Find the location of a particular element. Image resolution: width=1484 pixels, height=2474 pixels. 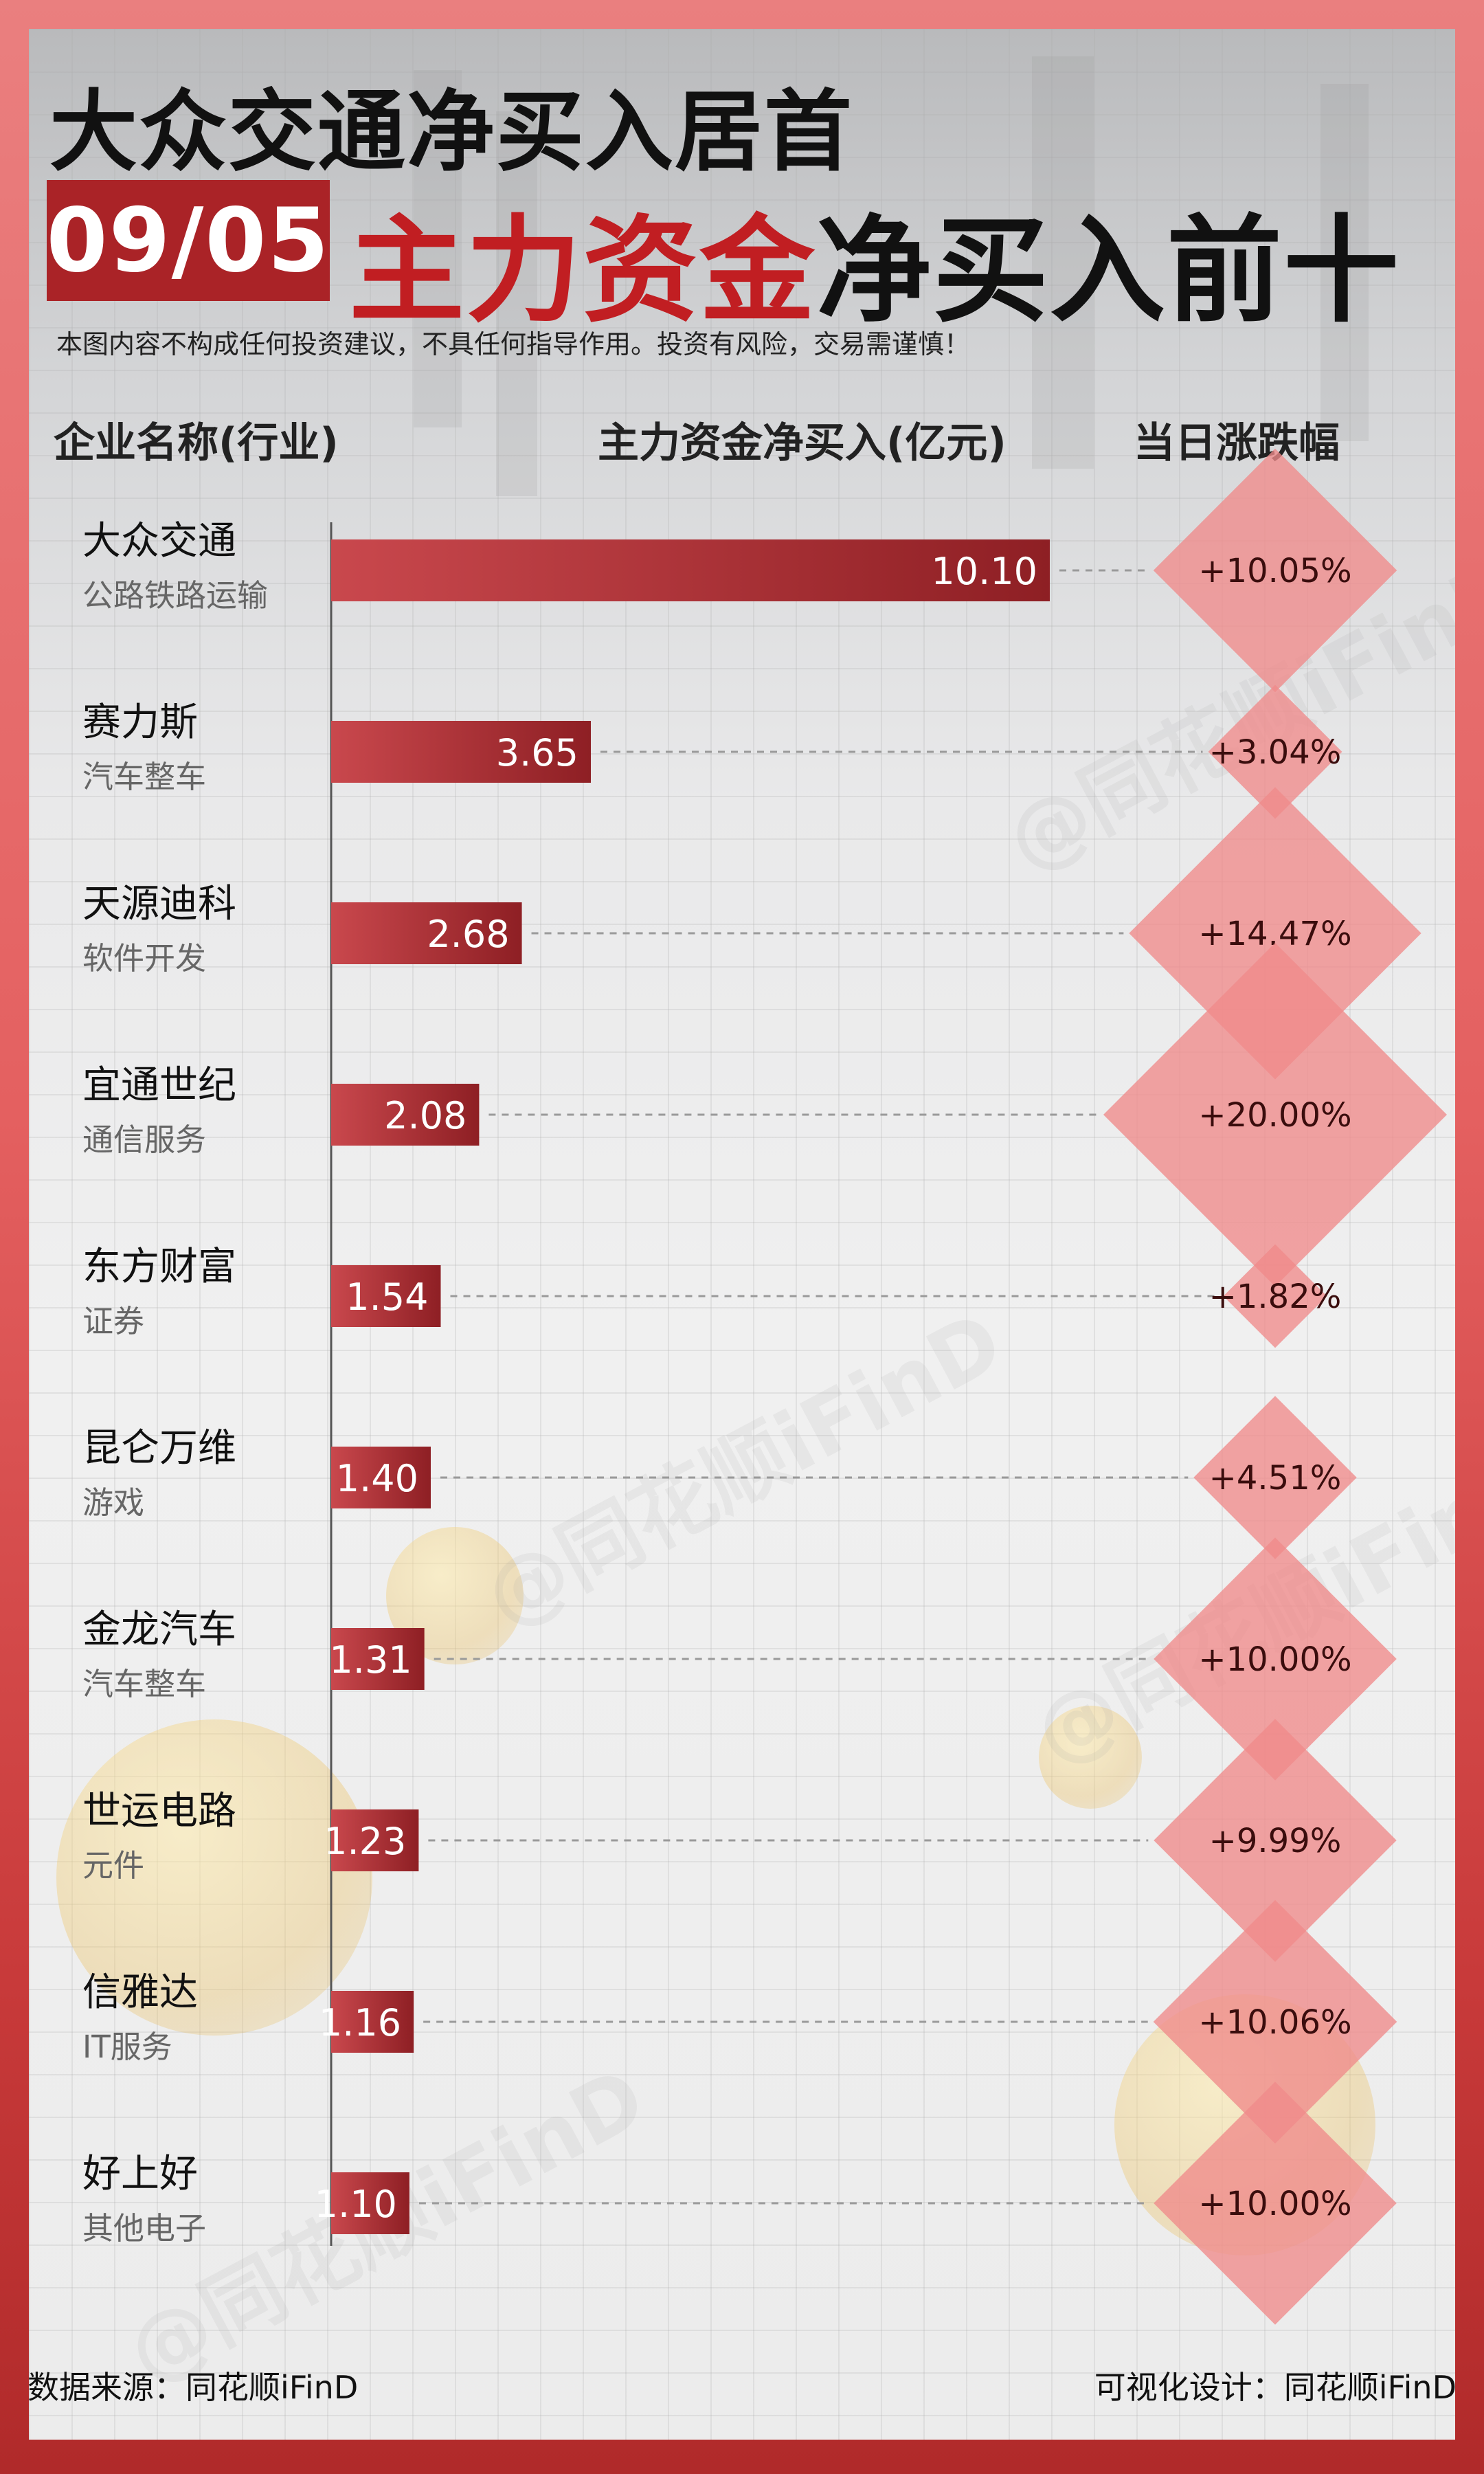

industry-label: IT服务 is located at coordinates (127, 2047).